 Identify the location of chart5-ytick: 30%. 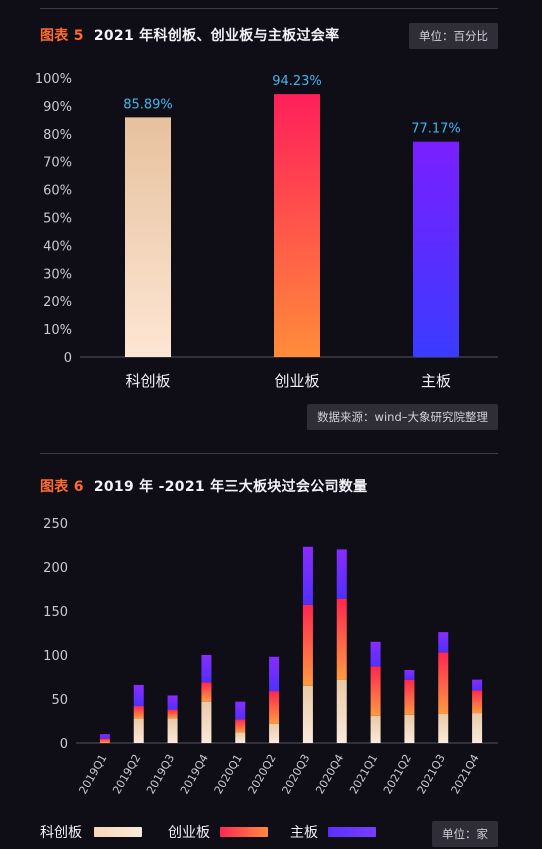
(57, 274).